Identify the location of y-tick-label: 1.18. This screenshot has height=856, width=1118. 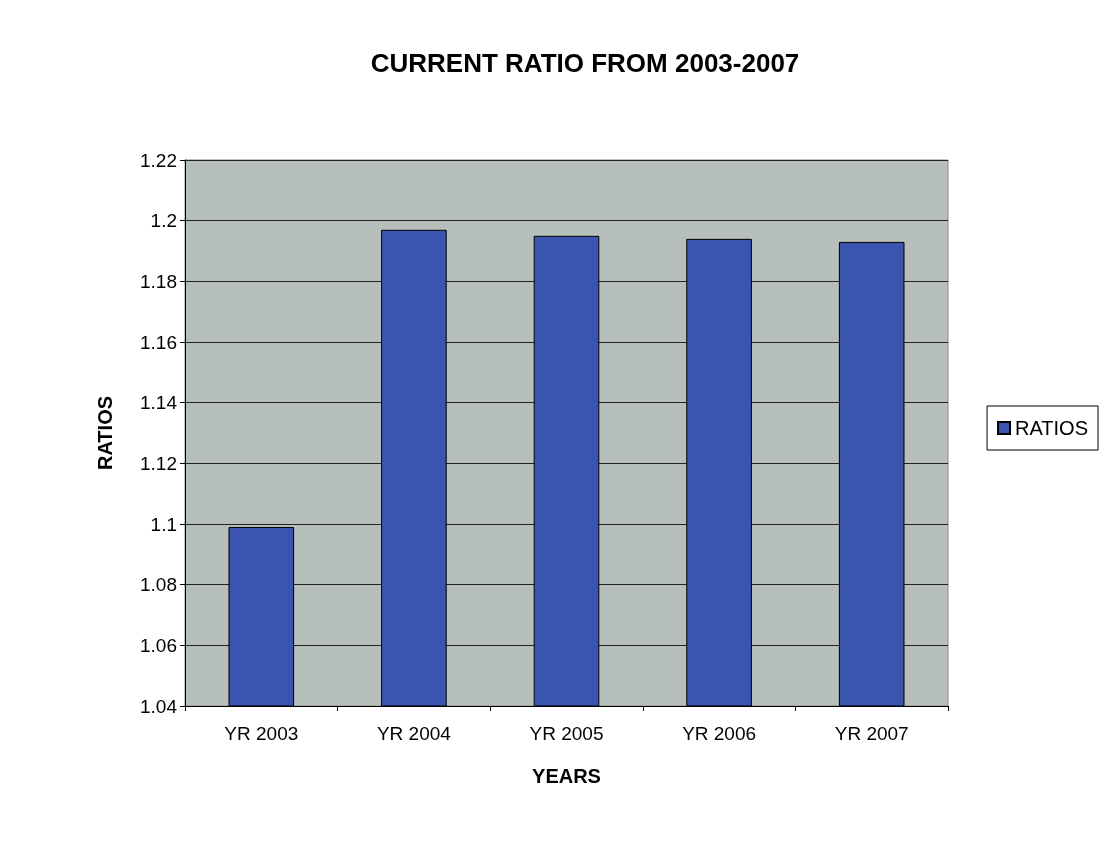
(158, 281).